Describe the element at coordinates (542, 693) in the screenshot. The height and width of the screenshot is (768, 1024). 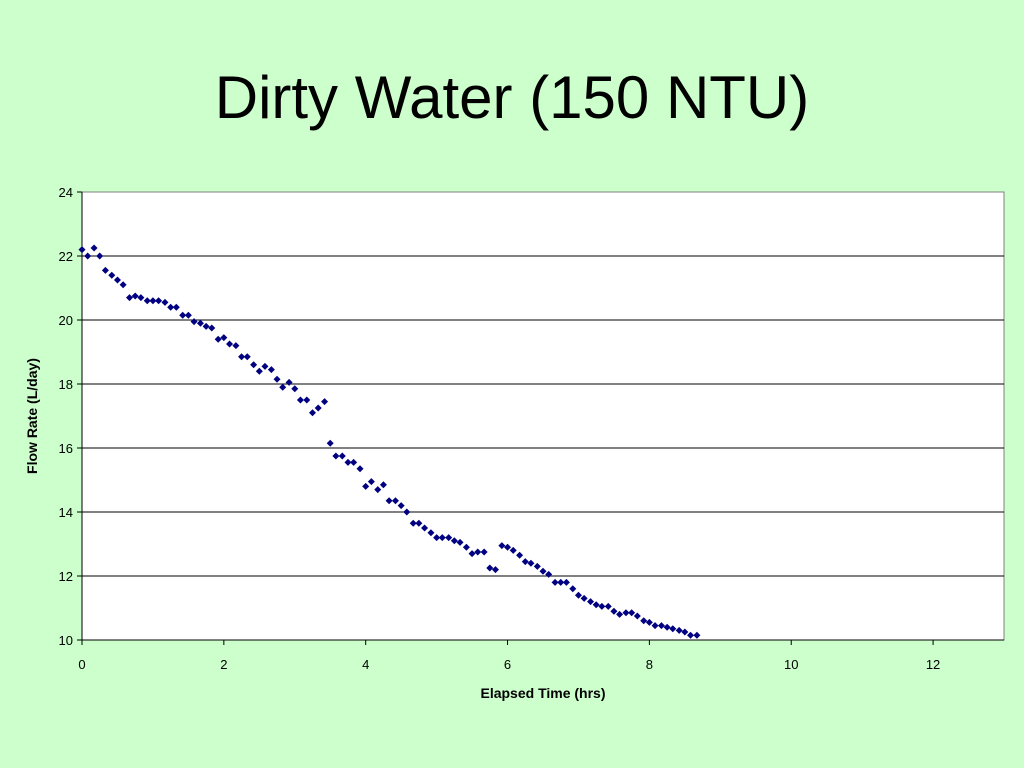
I see `x-axis-label: Elapsed Time (hrs)` at that location.